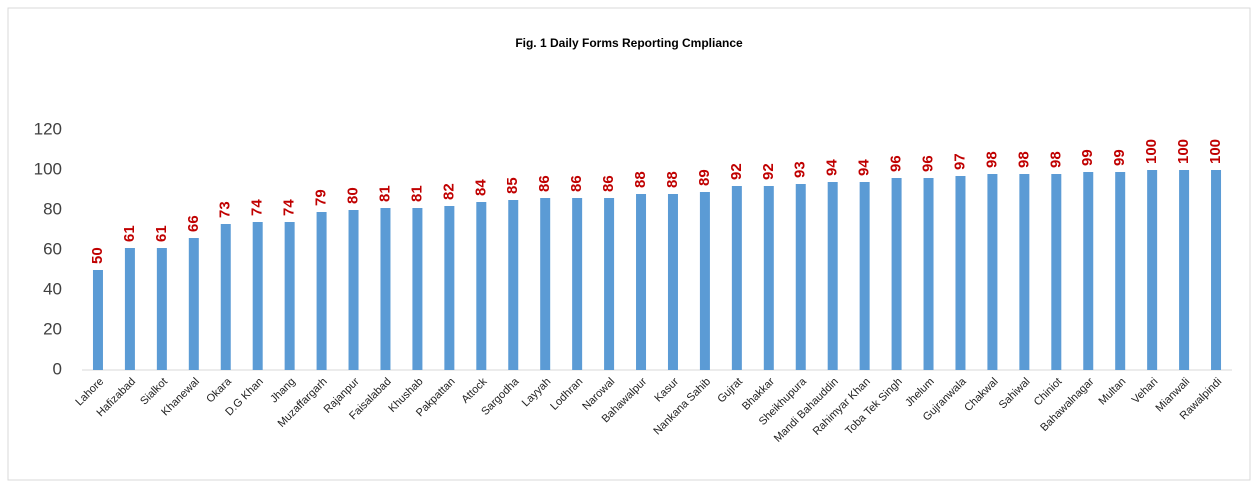  What do you see at coordinates (959, 161) in the screenshot?
I see `data-label: 97` at bounding box center [959, 161].